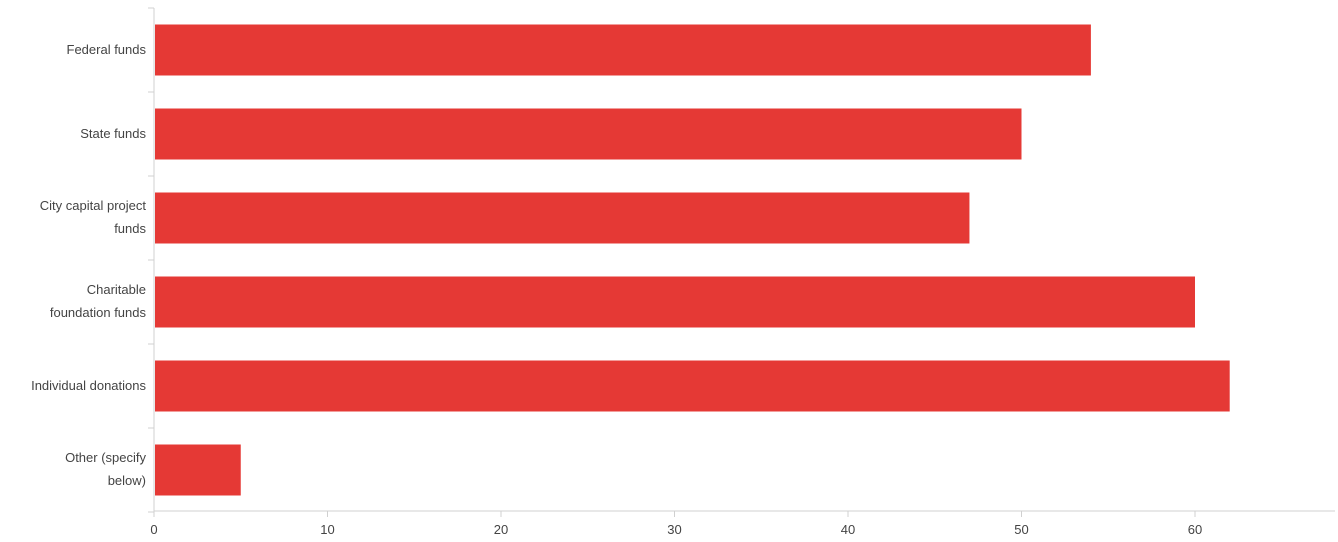 Image resolution: width=1338 pixels, height=542 pixels. Describe the element at coordinates (113, 133) in the screenshot. I see `category-label-line: State funds` at that location.